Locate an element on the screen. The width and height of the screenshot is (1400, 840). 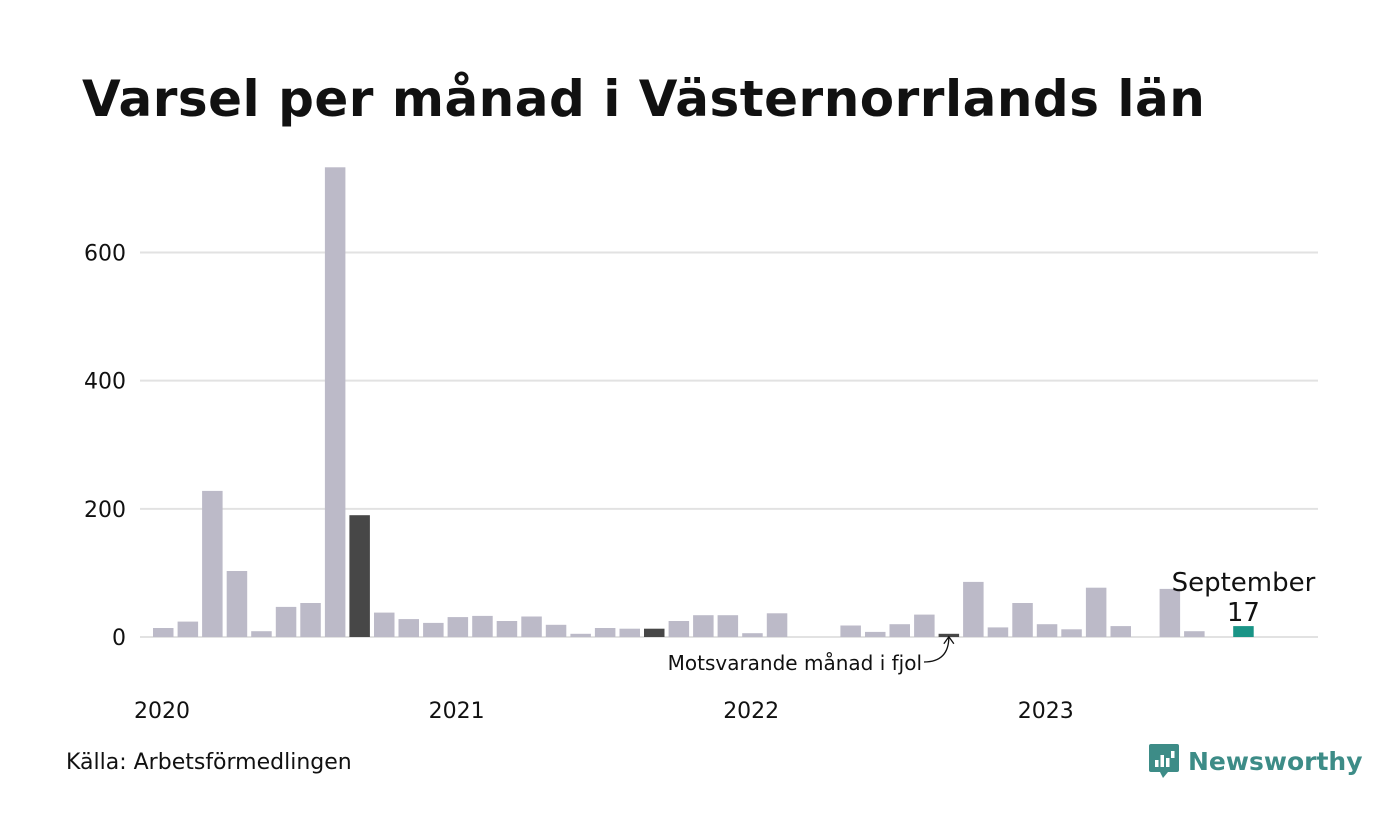
current-value-label: 17 is located at coordinates (1243, 613).